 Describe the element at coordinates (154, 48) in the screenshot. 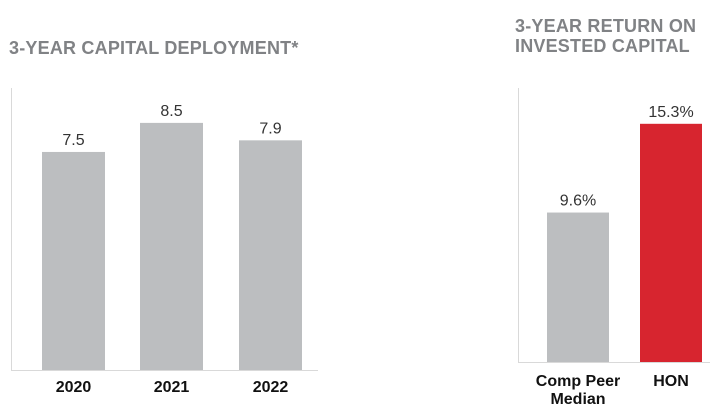

I see `capital-deployment-title: 3-YEAR CAPITAL DEPLOYMENT*` at that location.